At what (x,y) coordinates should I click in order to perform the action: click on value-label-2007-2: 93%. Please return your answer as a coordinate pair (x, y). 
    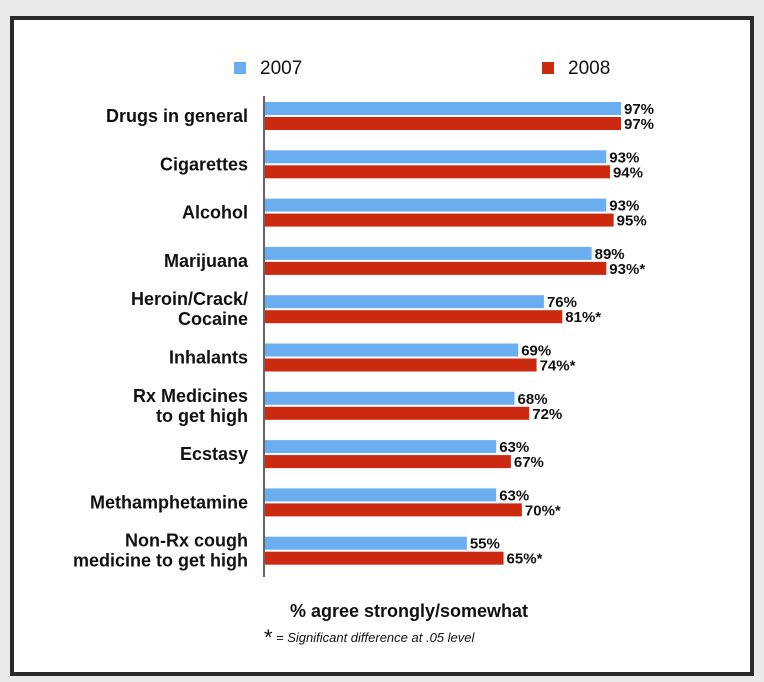
    Looking at the image, I should click on (624, 206).